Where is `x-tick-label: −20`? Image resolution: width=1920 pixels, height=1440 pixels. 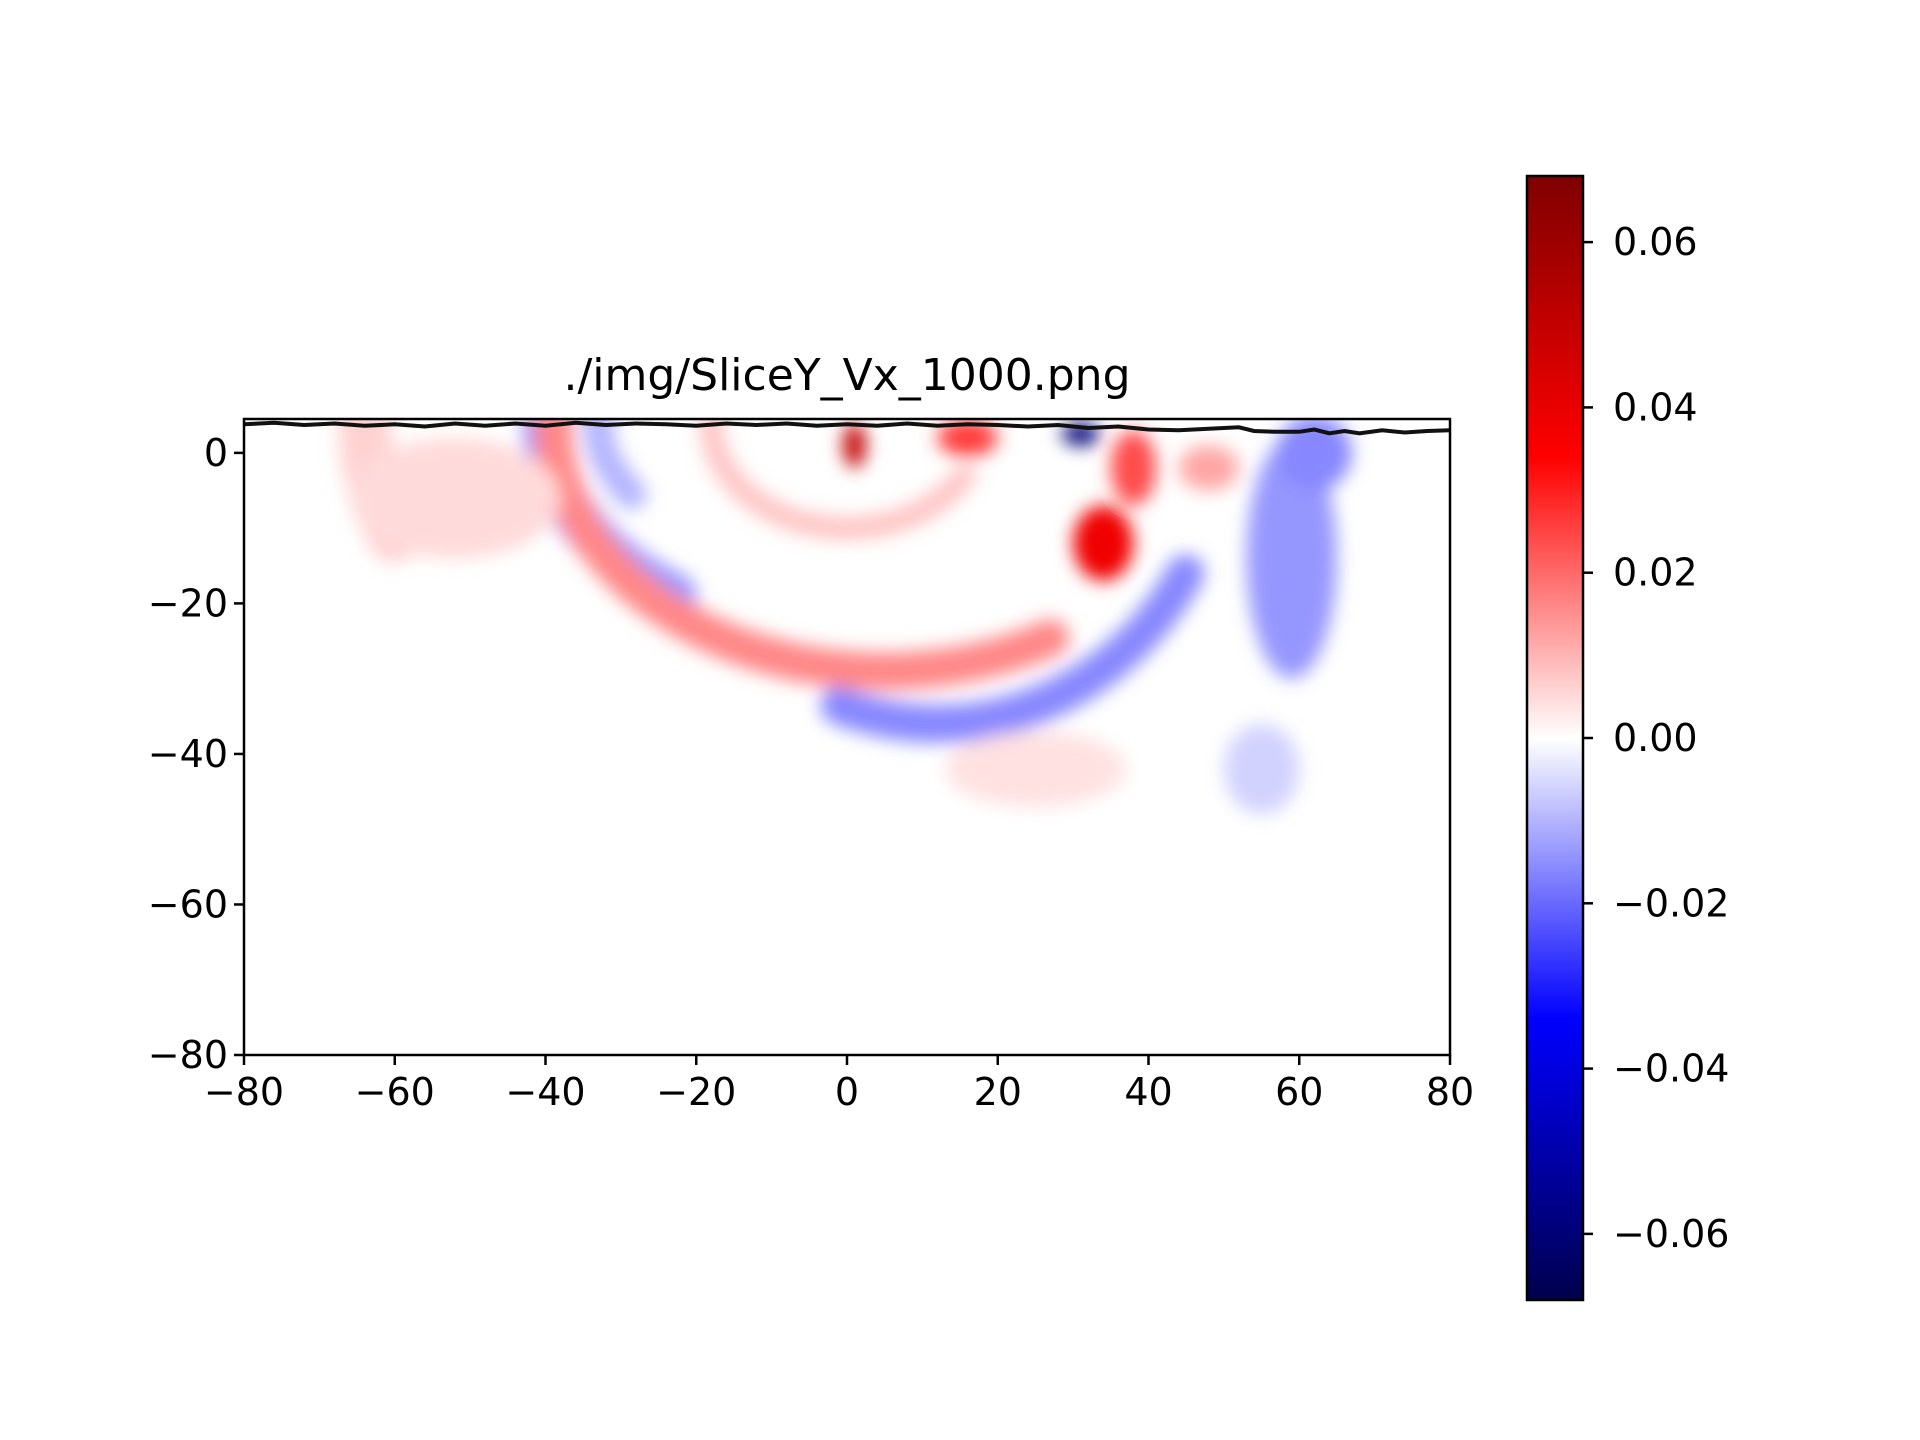 x-tick-label: −20 is located at coordinates (696, 1092).